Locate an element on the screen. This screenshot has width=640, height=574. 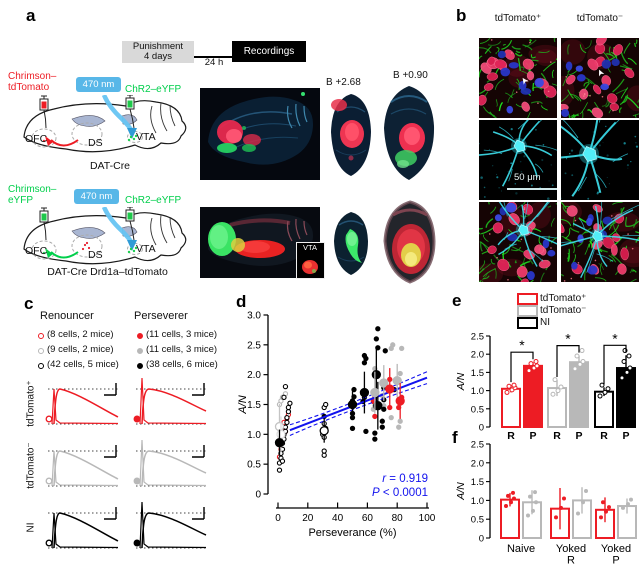
svg-text: 2.0 is located at coordinates (477, 355).